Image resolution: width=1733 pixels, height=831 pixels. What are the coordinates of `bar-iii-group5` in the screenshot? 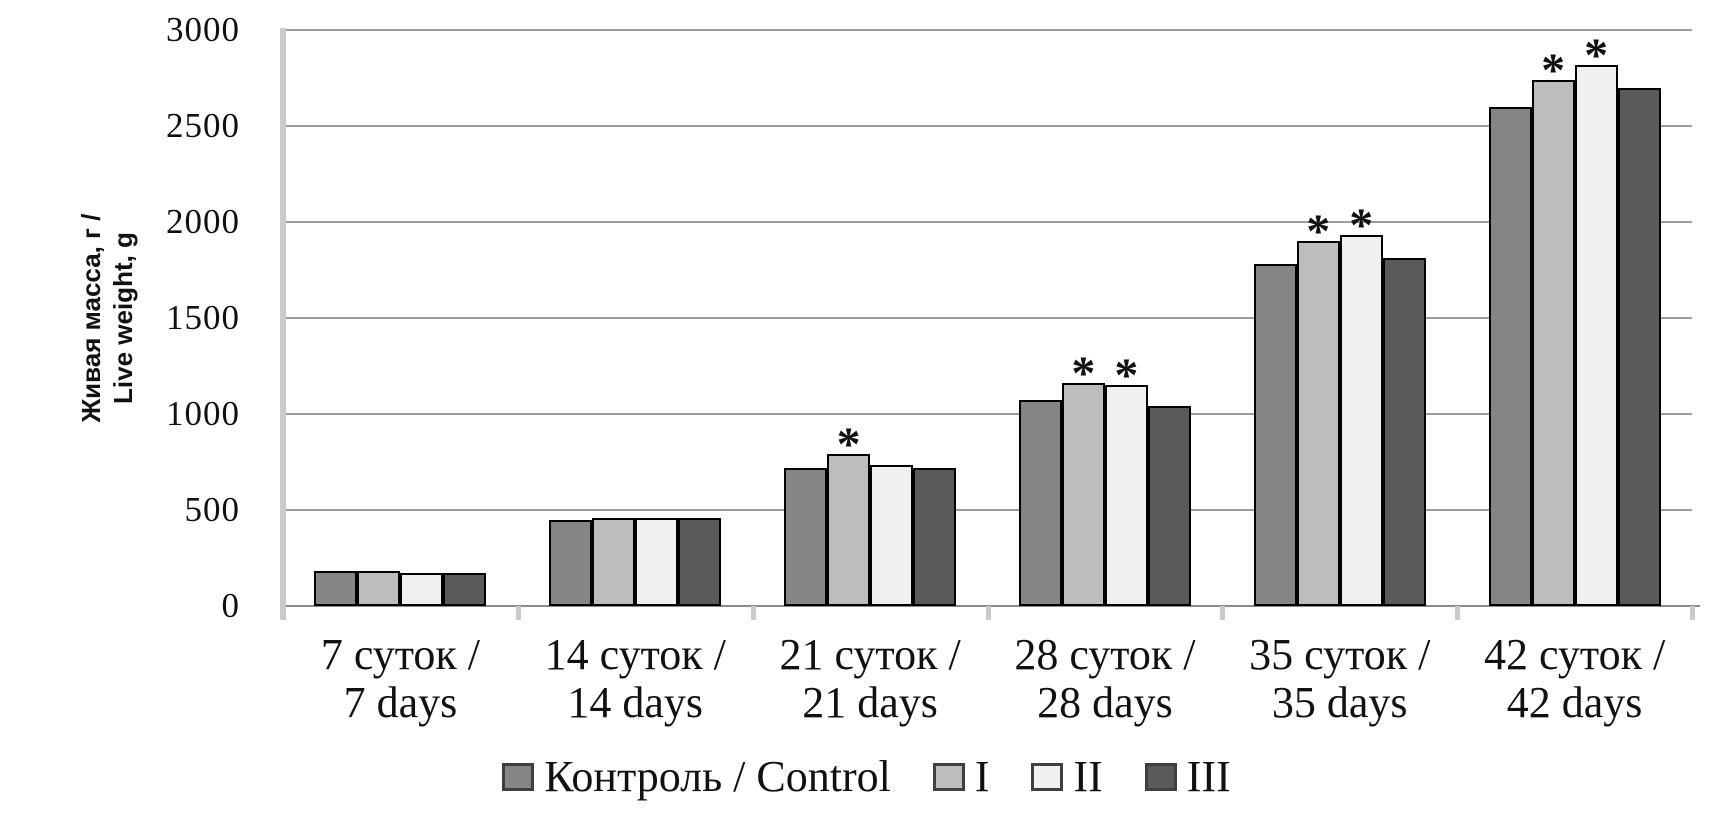 It's located at (1404, 432).